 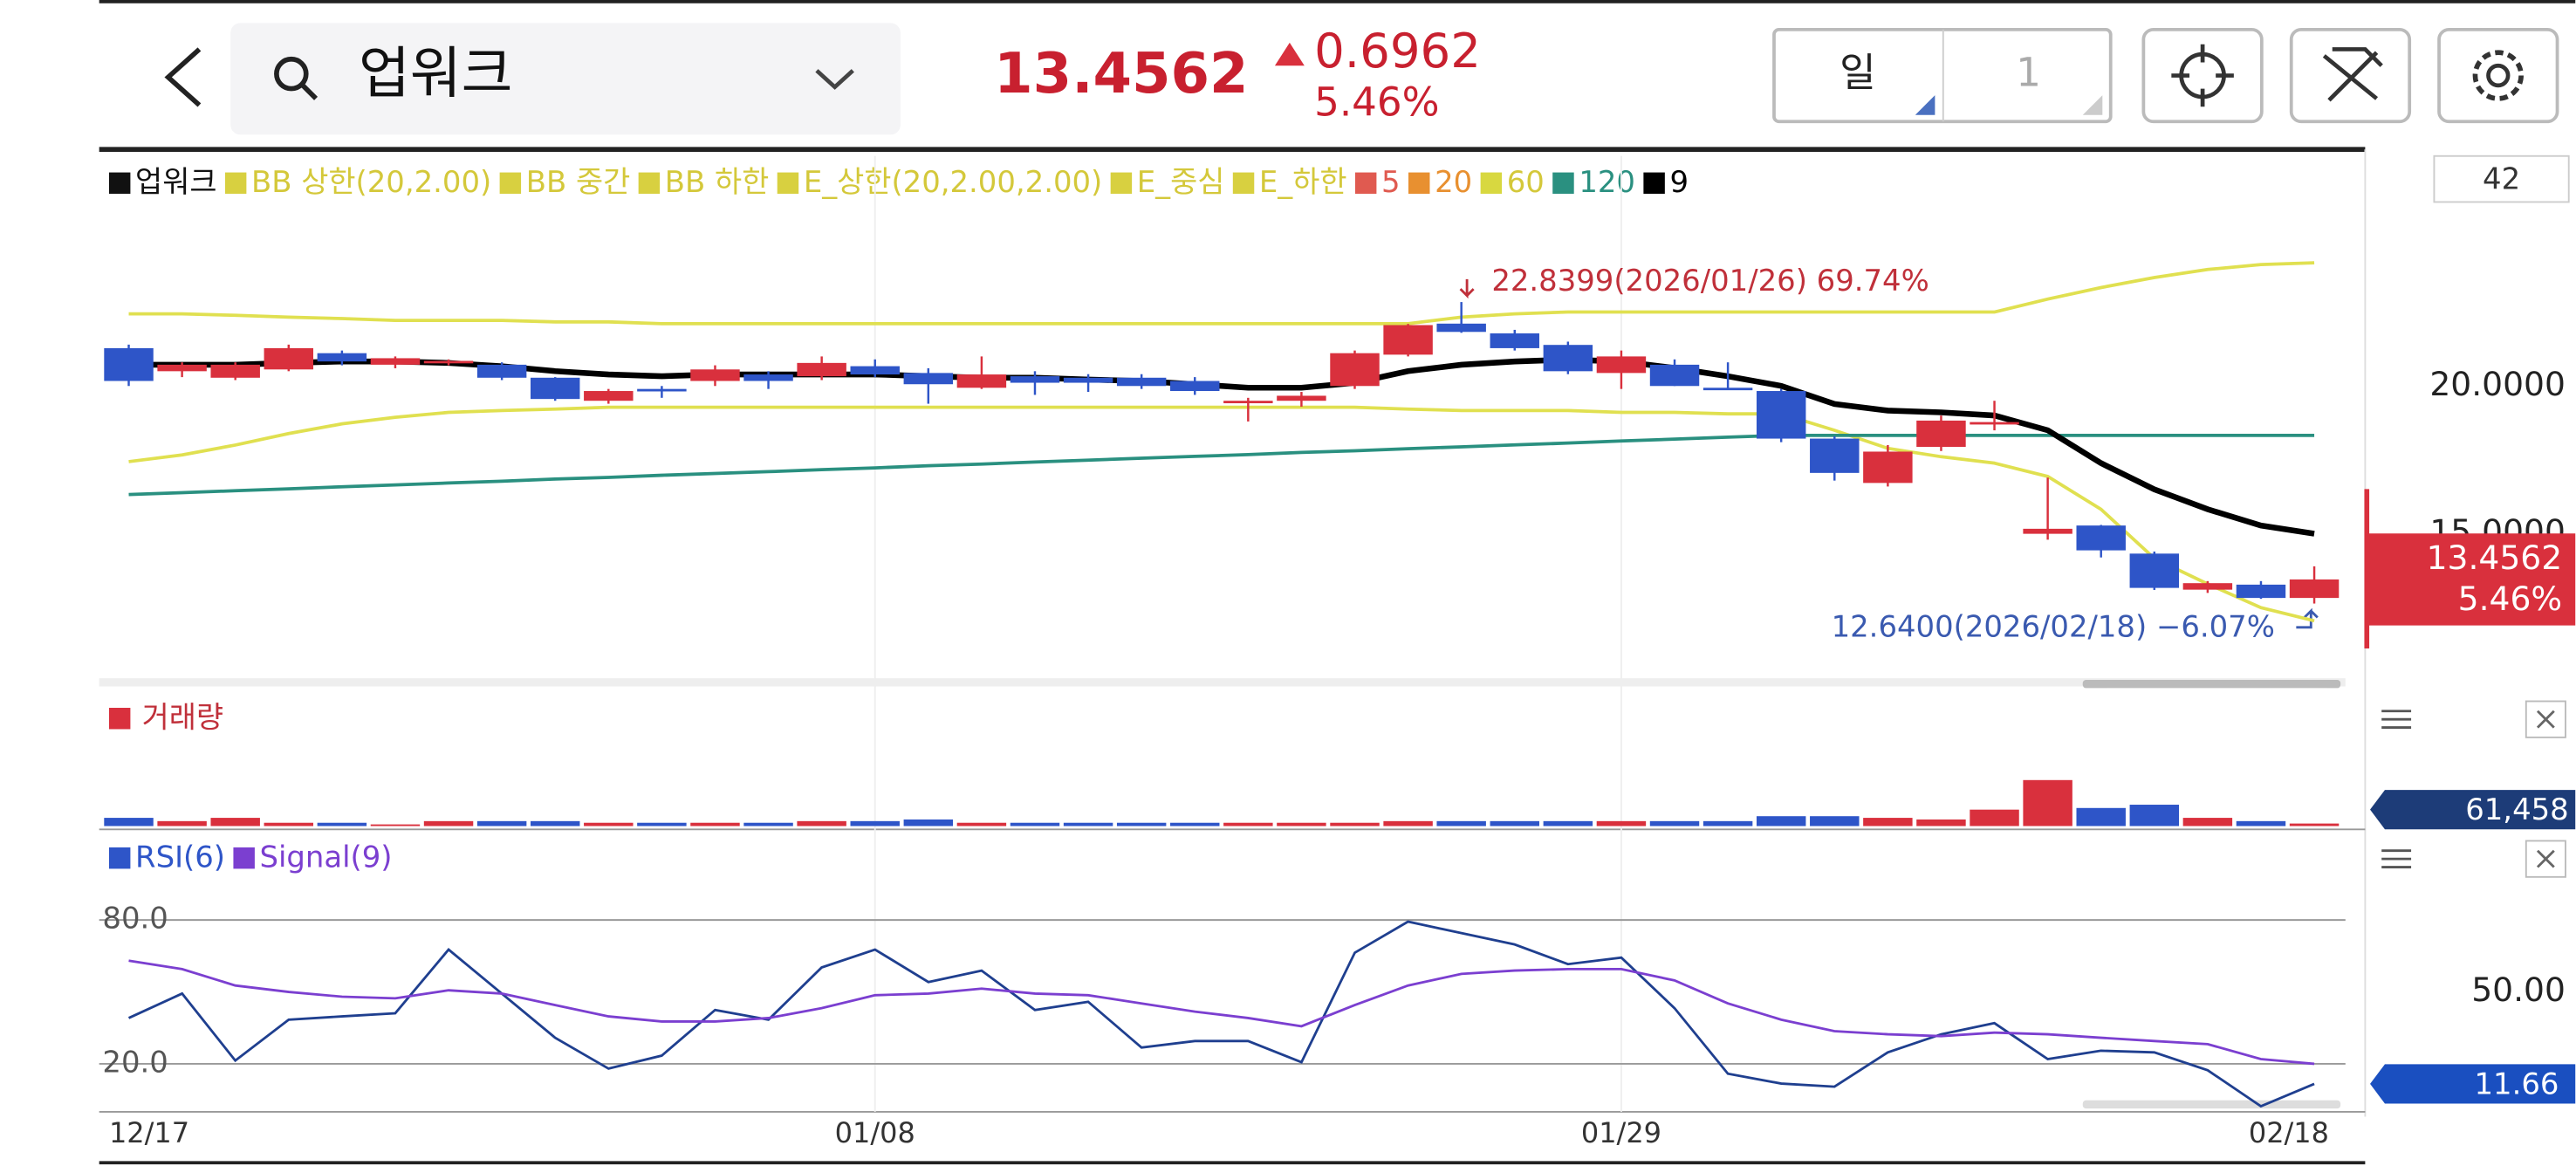 What do you see at coordinates (2054, 626) in the screenshot?
I see `annotation: 12.6400(2026/02/18) −6.07%` at bounding box center [2054, 626].